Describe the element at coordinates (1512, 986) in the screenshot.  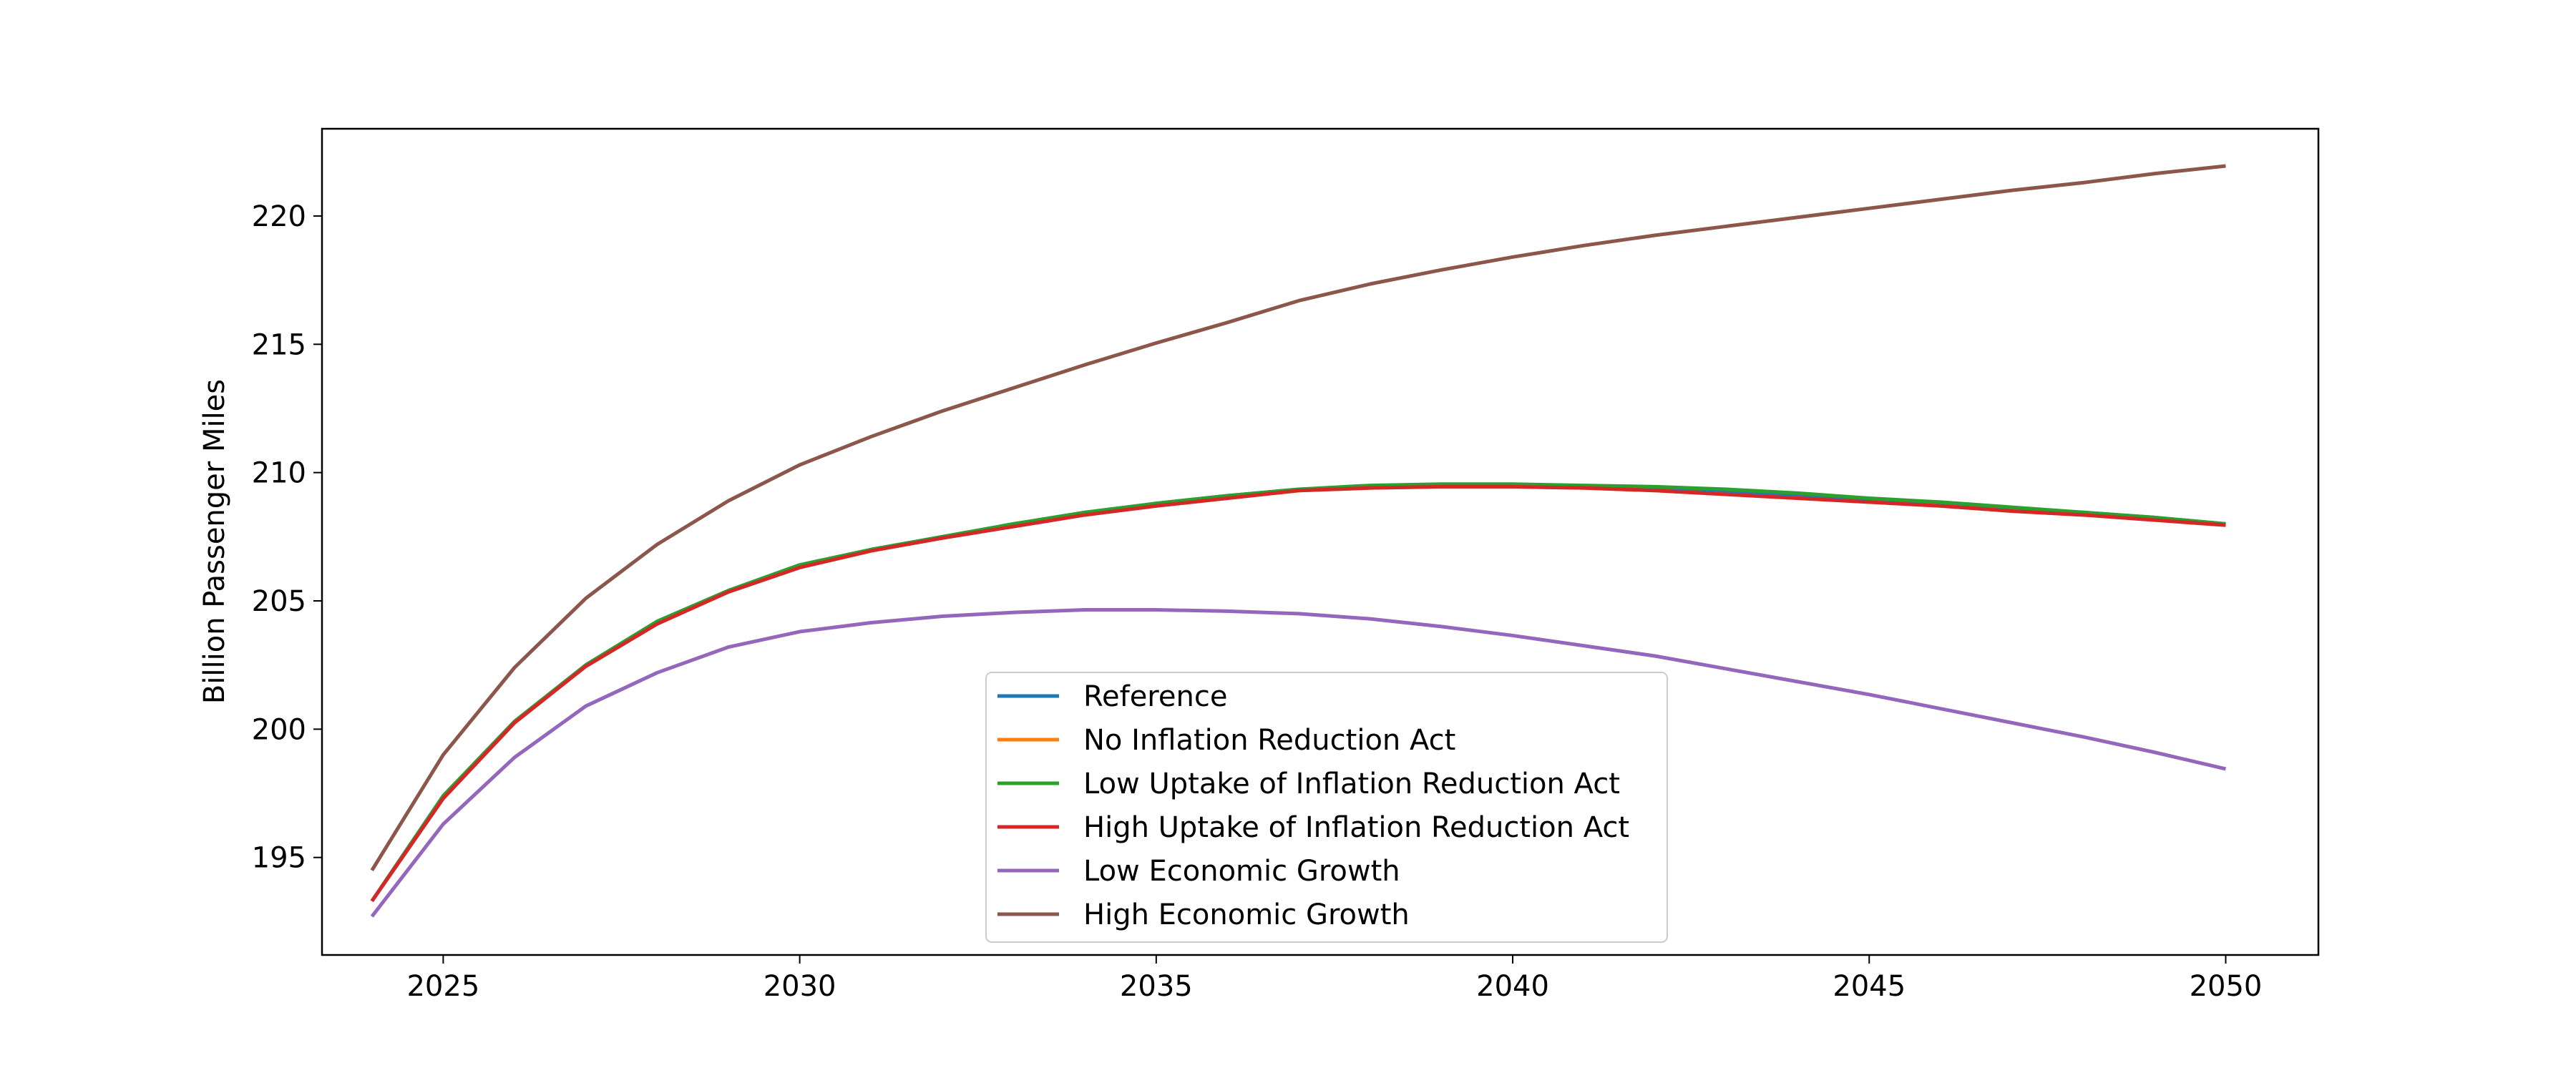
I see `x-tick-label: 2040` at that location.